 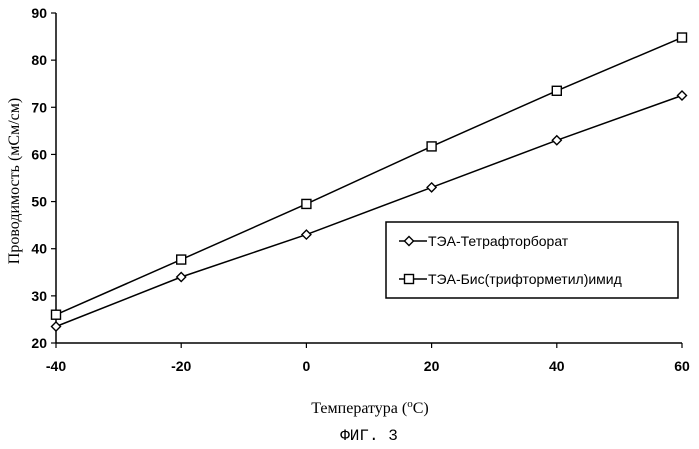 I want to click on y-axis-title: Проводимость (мСм/см), so click(x=14, y=181).